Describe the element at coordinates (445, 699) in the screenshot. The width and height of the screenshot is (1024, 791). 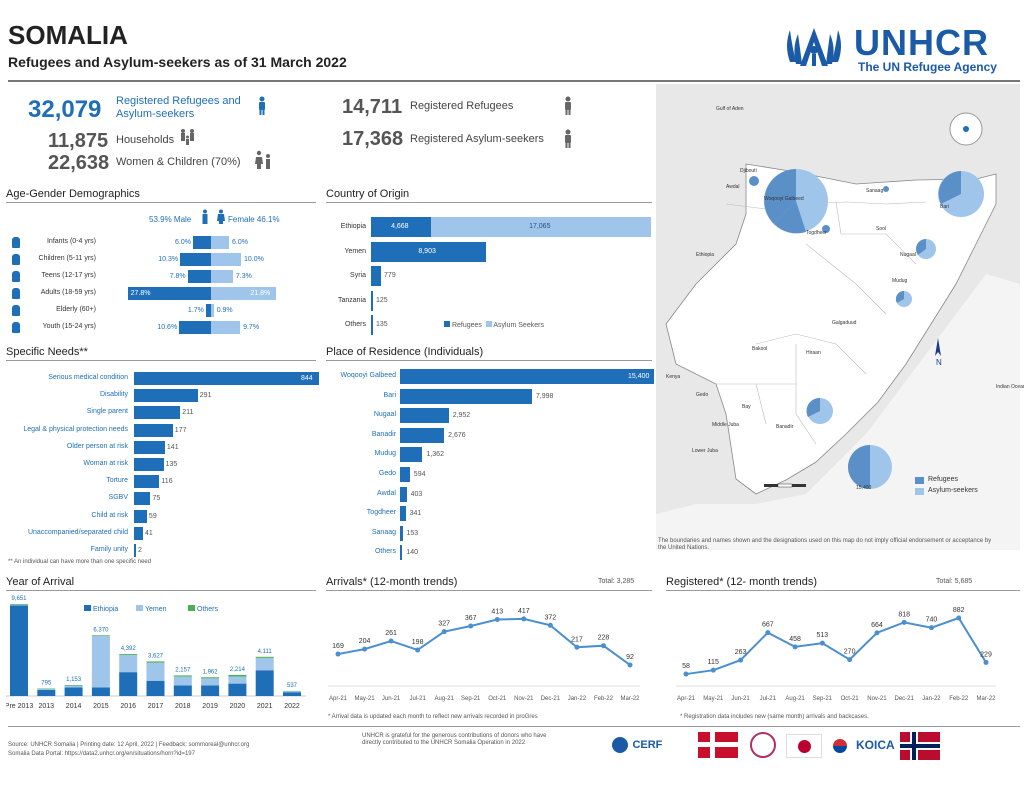
I see `trend-tick-label: Aug-21` at that location.